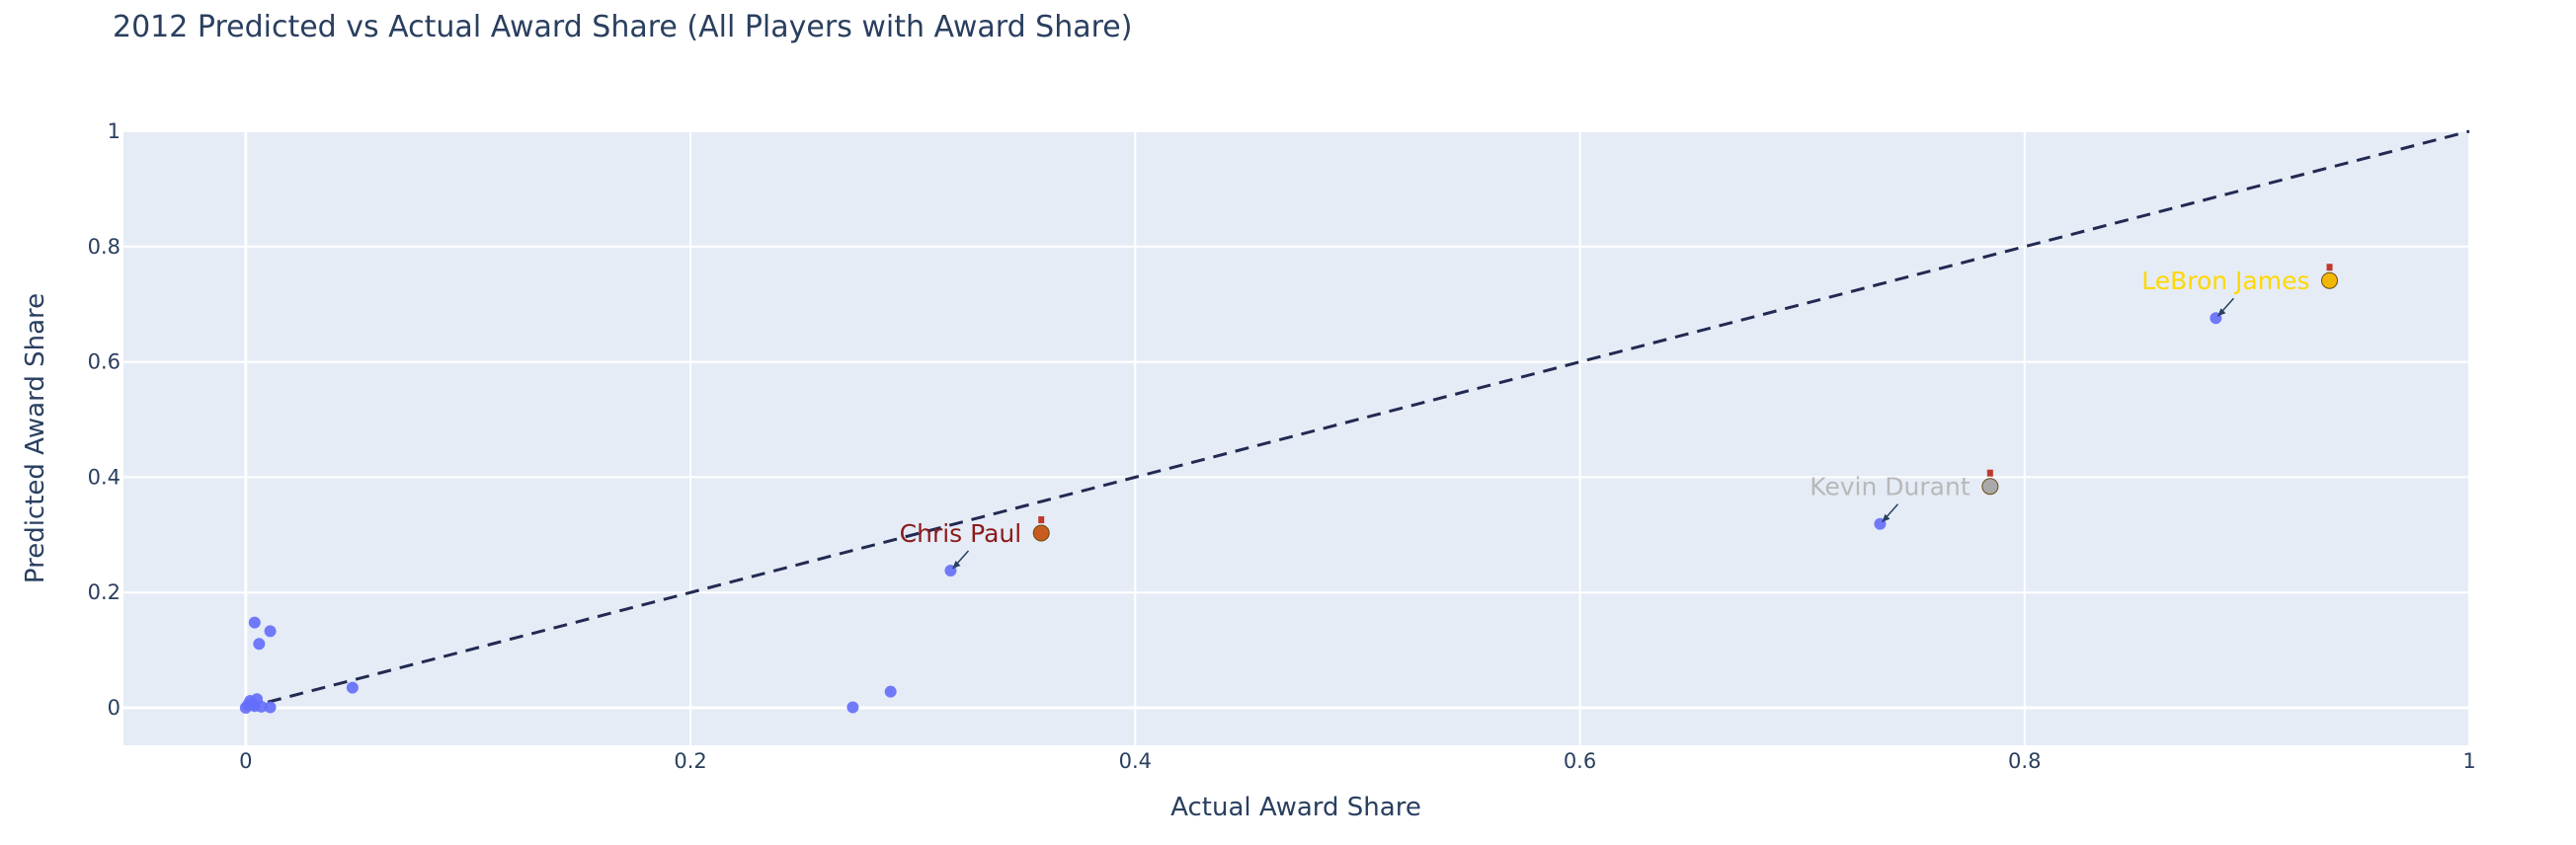 This screenshot has width=2576, height=845. What do you see at coordinates (104, 419) in the screenshot?
I see `y-axis-ticks: 0 0.2 0.4 0.6 0.8 1` at bounding box center [104, 419].